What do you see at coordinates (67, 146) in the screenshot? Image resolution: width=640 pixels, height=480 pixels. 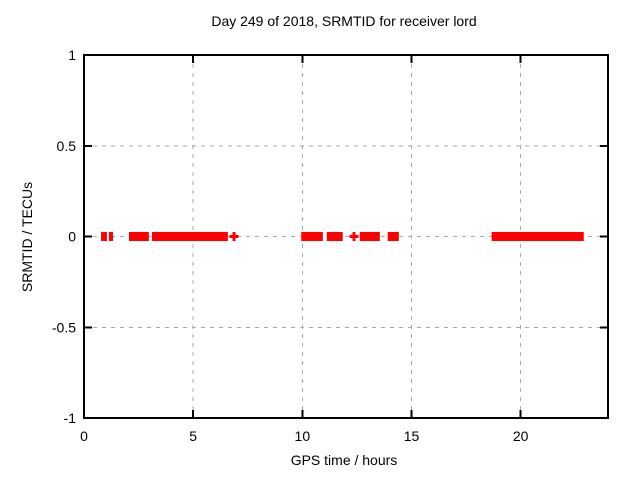 I see `y-tick-label: 0.5` at bounding box center [67, 146].